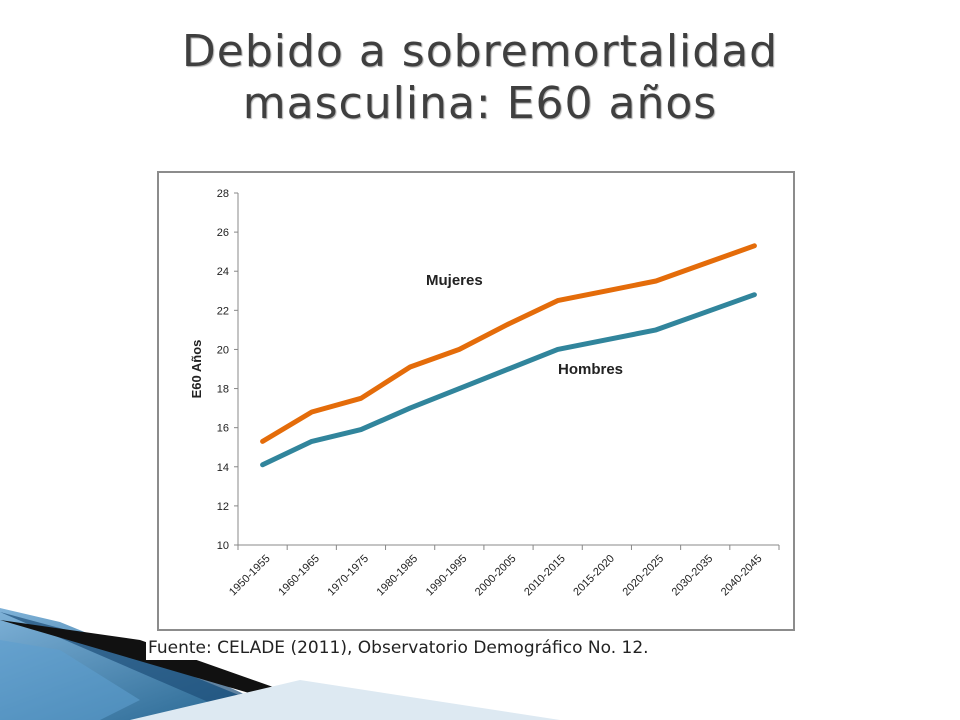 This screenshot has width=960, height=720. What do you see at coordinates (693, 576) in the screenshot?
I see `x-tick-label: 2030-2035` at bounding box center [693, 576].